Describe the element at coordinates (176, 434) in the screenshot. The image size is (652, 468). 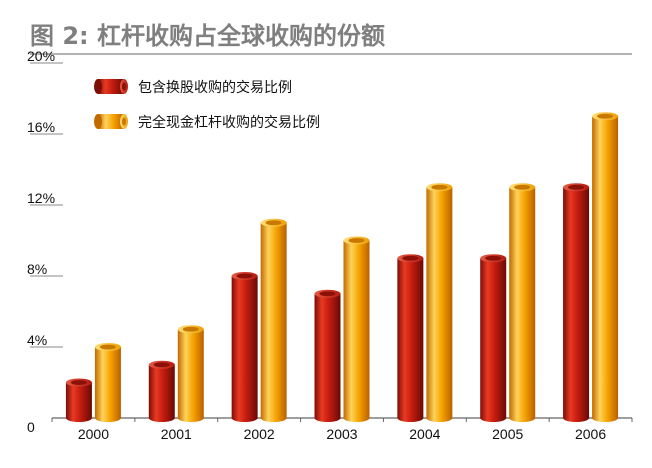
I see `x-tick-label: 2001` at that location.